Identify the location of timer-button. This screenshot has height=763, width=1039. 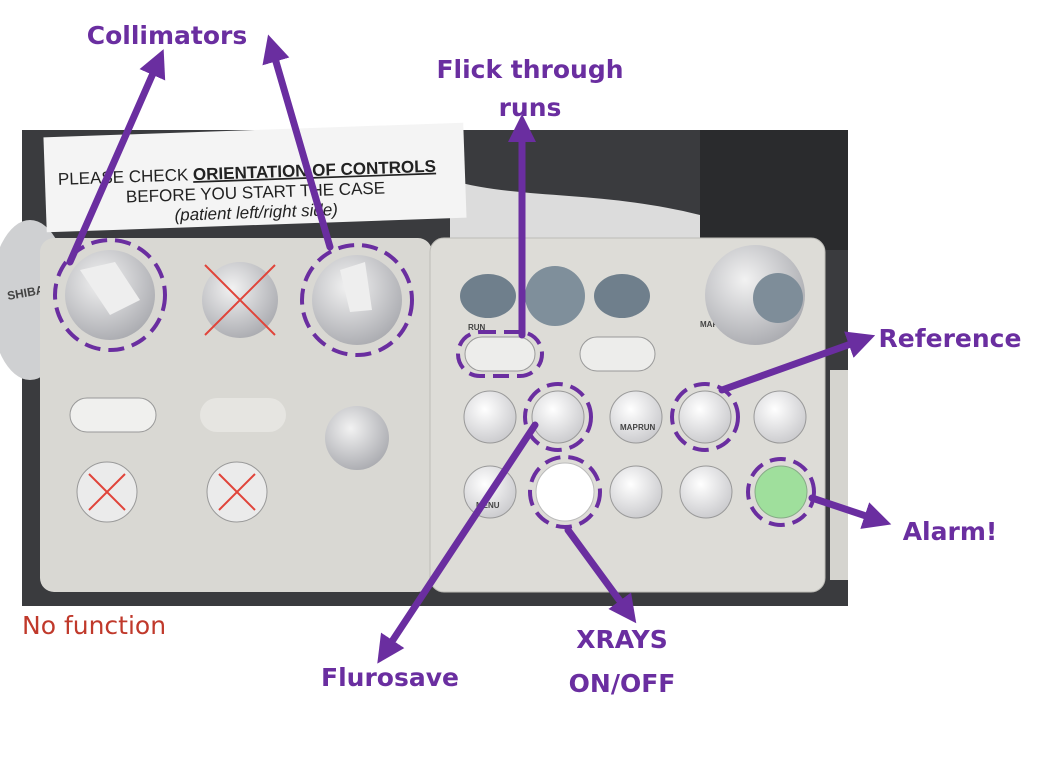
(636, 492).